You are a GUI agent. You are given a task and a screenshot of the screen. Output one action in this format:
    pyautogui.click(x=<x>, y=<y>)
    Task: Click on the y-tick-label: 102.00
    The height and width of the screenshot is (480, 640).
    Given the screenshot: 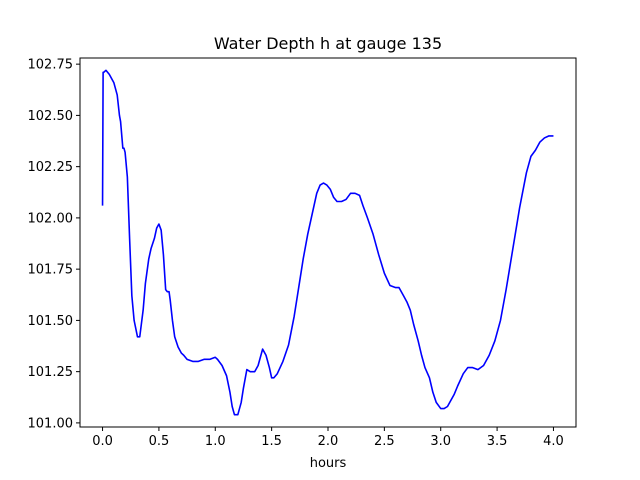 What is the action you would take?
    pyautogui.click(x=51, y=218)
    